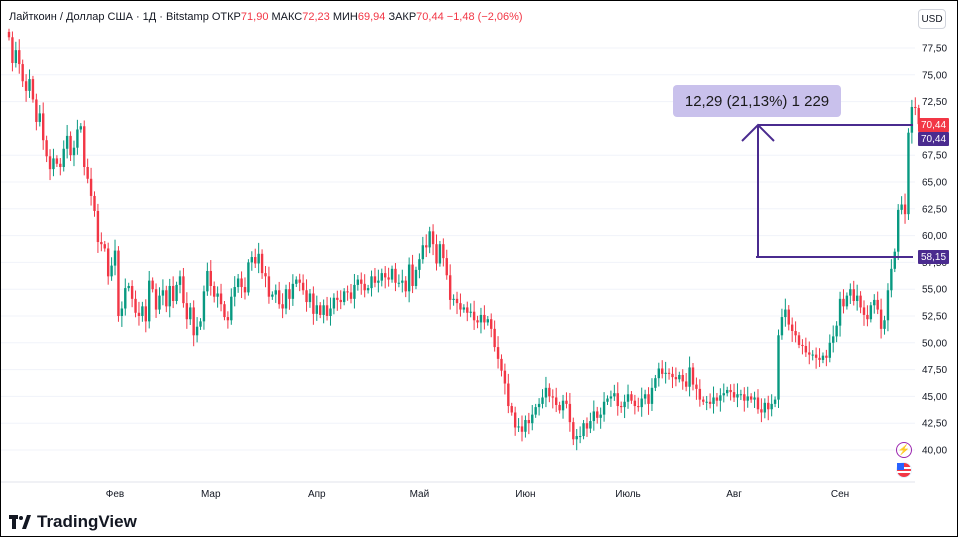 This screenshot has width=960, height=539. I want to click on lightning-icon: ⚡, so click(904, 450).